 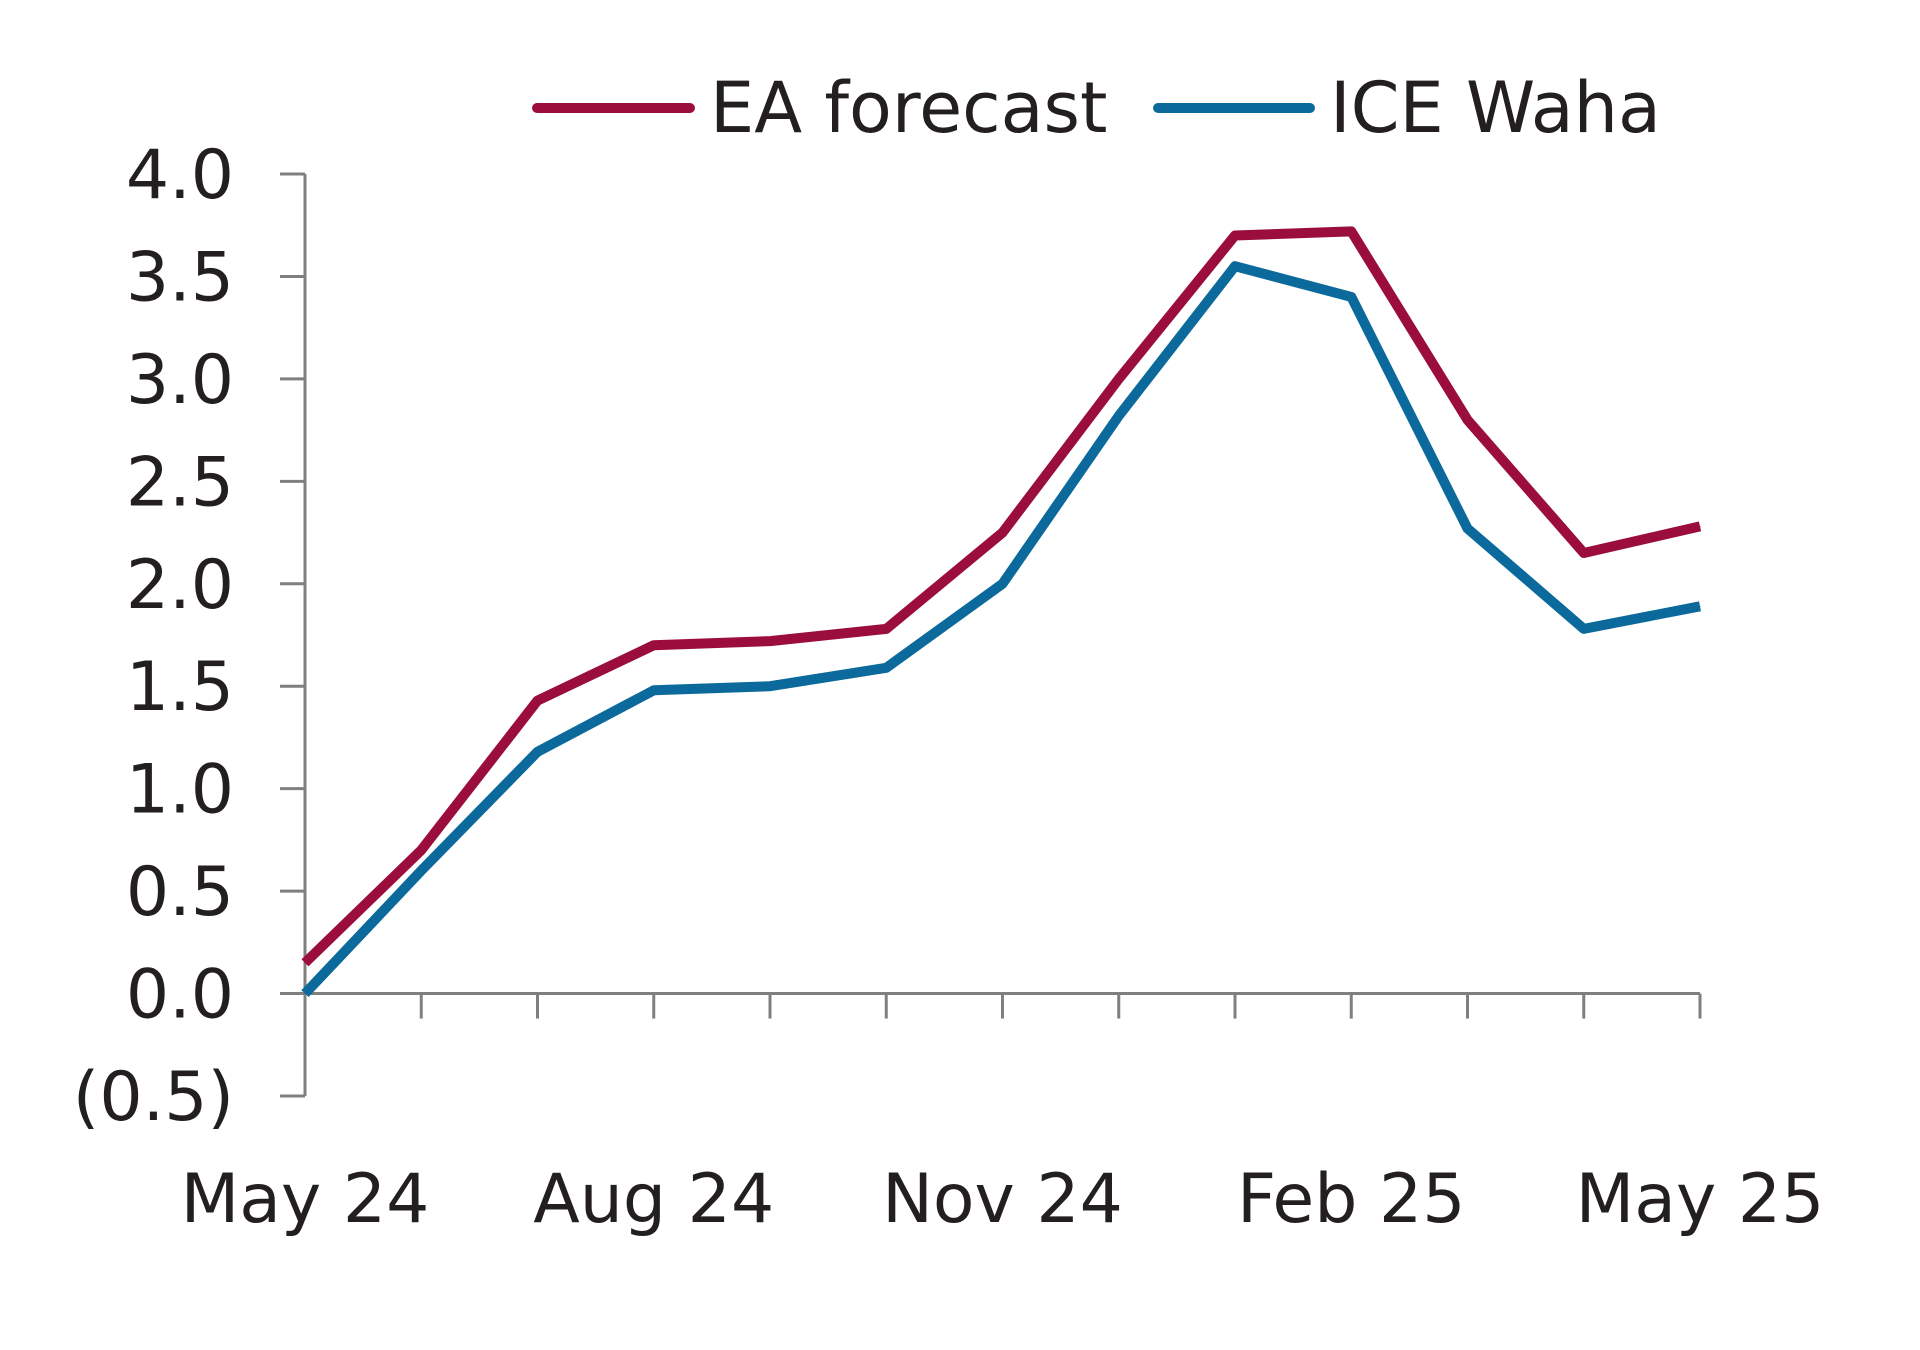 I want to click on y-tick-label: 3.5, so click(x=180, y=277).